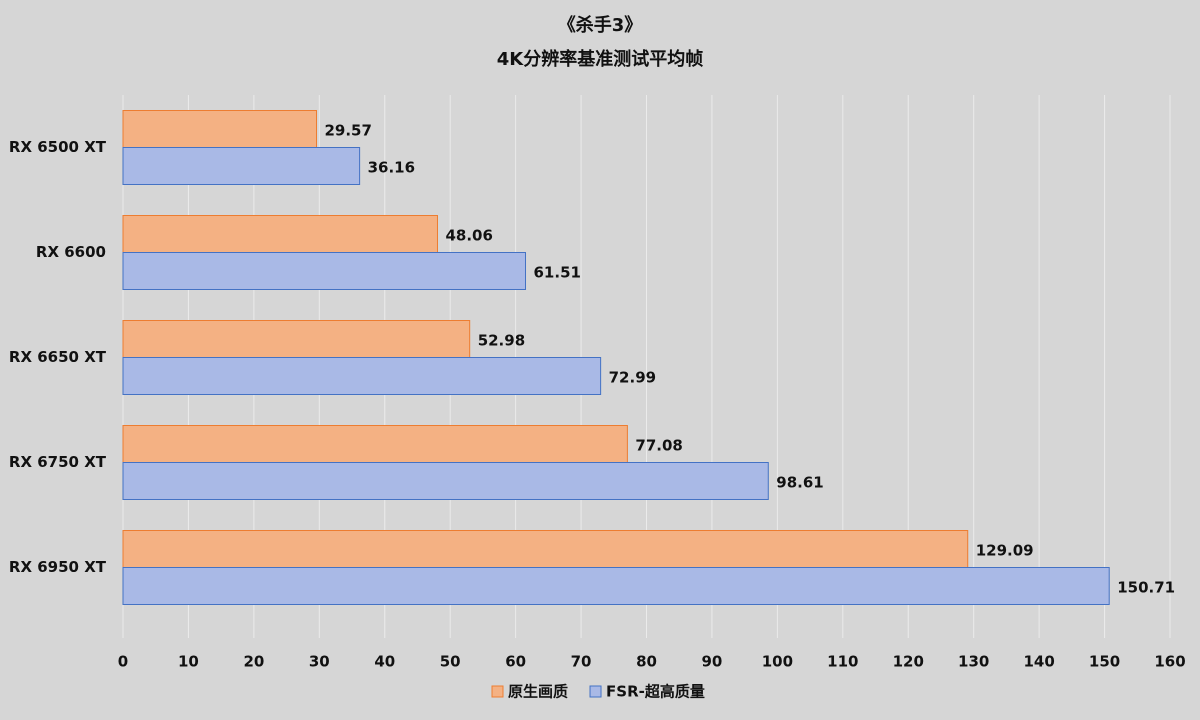 The width and height of the screenshot is (1200, 720). What do you see at coordinates (253, 662) in the screenshot?
I see `x-tick-label: 20` at bounding box center [253, 662].